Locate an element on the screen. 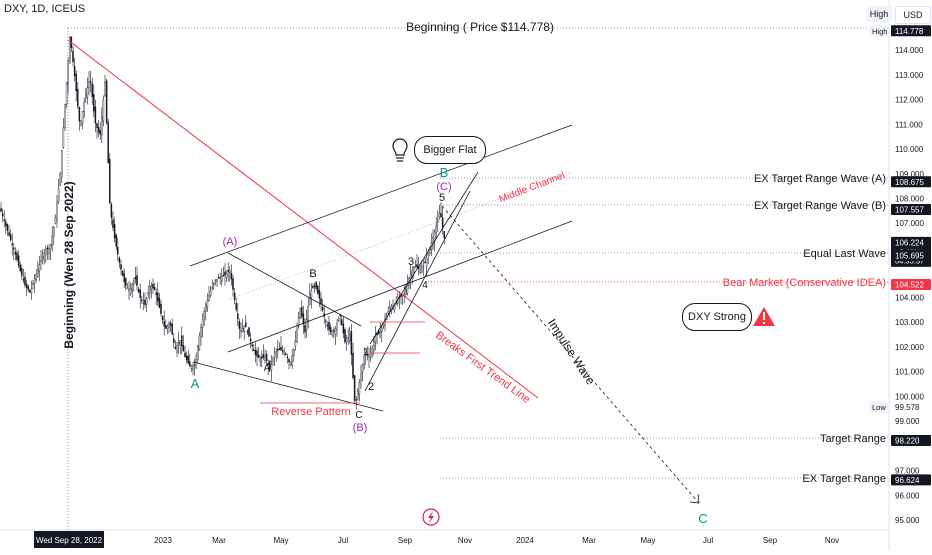  impulse-channel-upper is located at coordinates (424, 258).